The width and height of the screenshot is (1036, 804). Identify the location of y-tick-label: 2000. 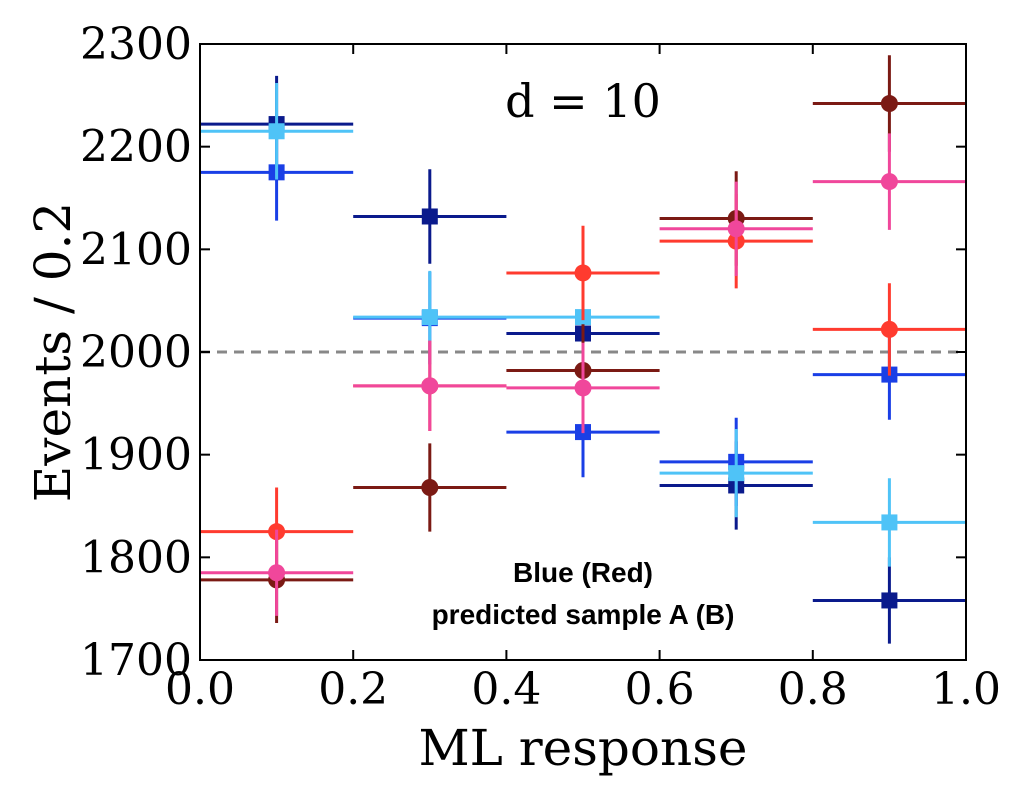
(136, 352).